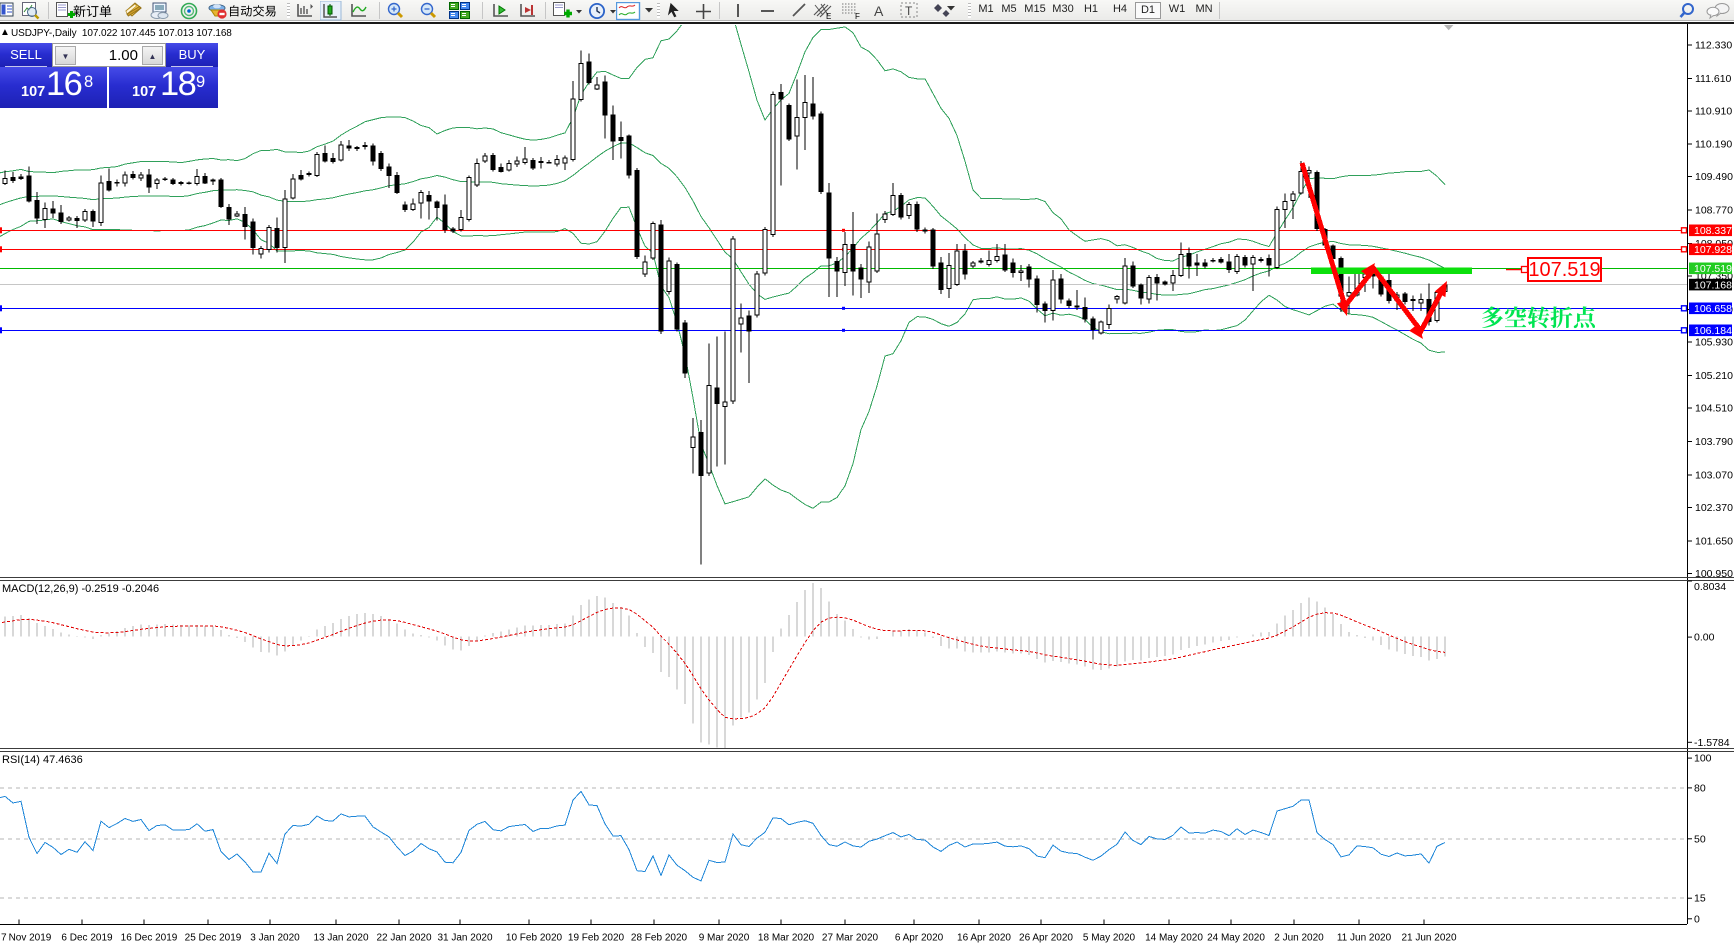 The height and width of the screenshot is (945, 1734). I want to click on svg-text: 106.184, so click(1713, 331).